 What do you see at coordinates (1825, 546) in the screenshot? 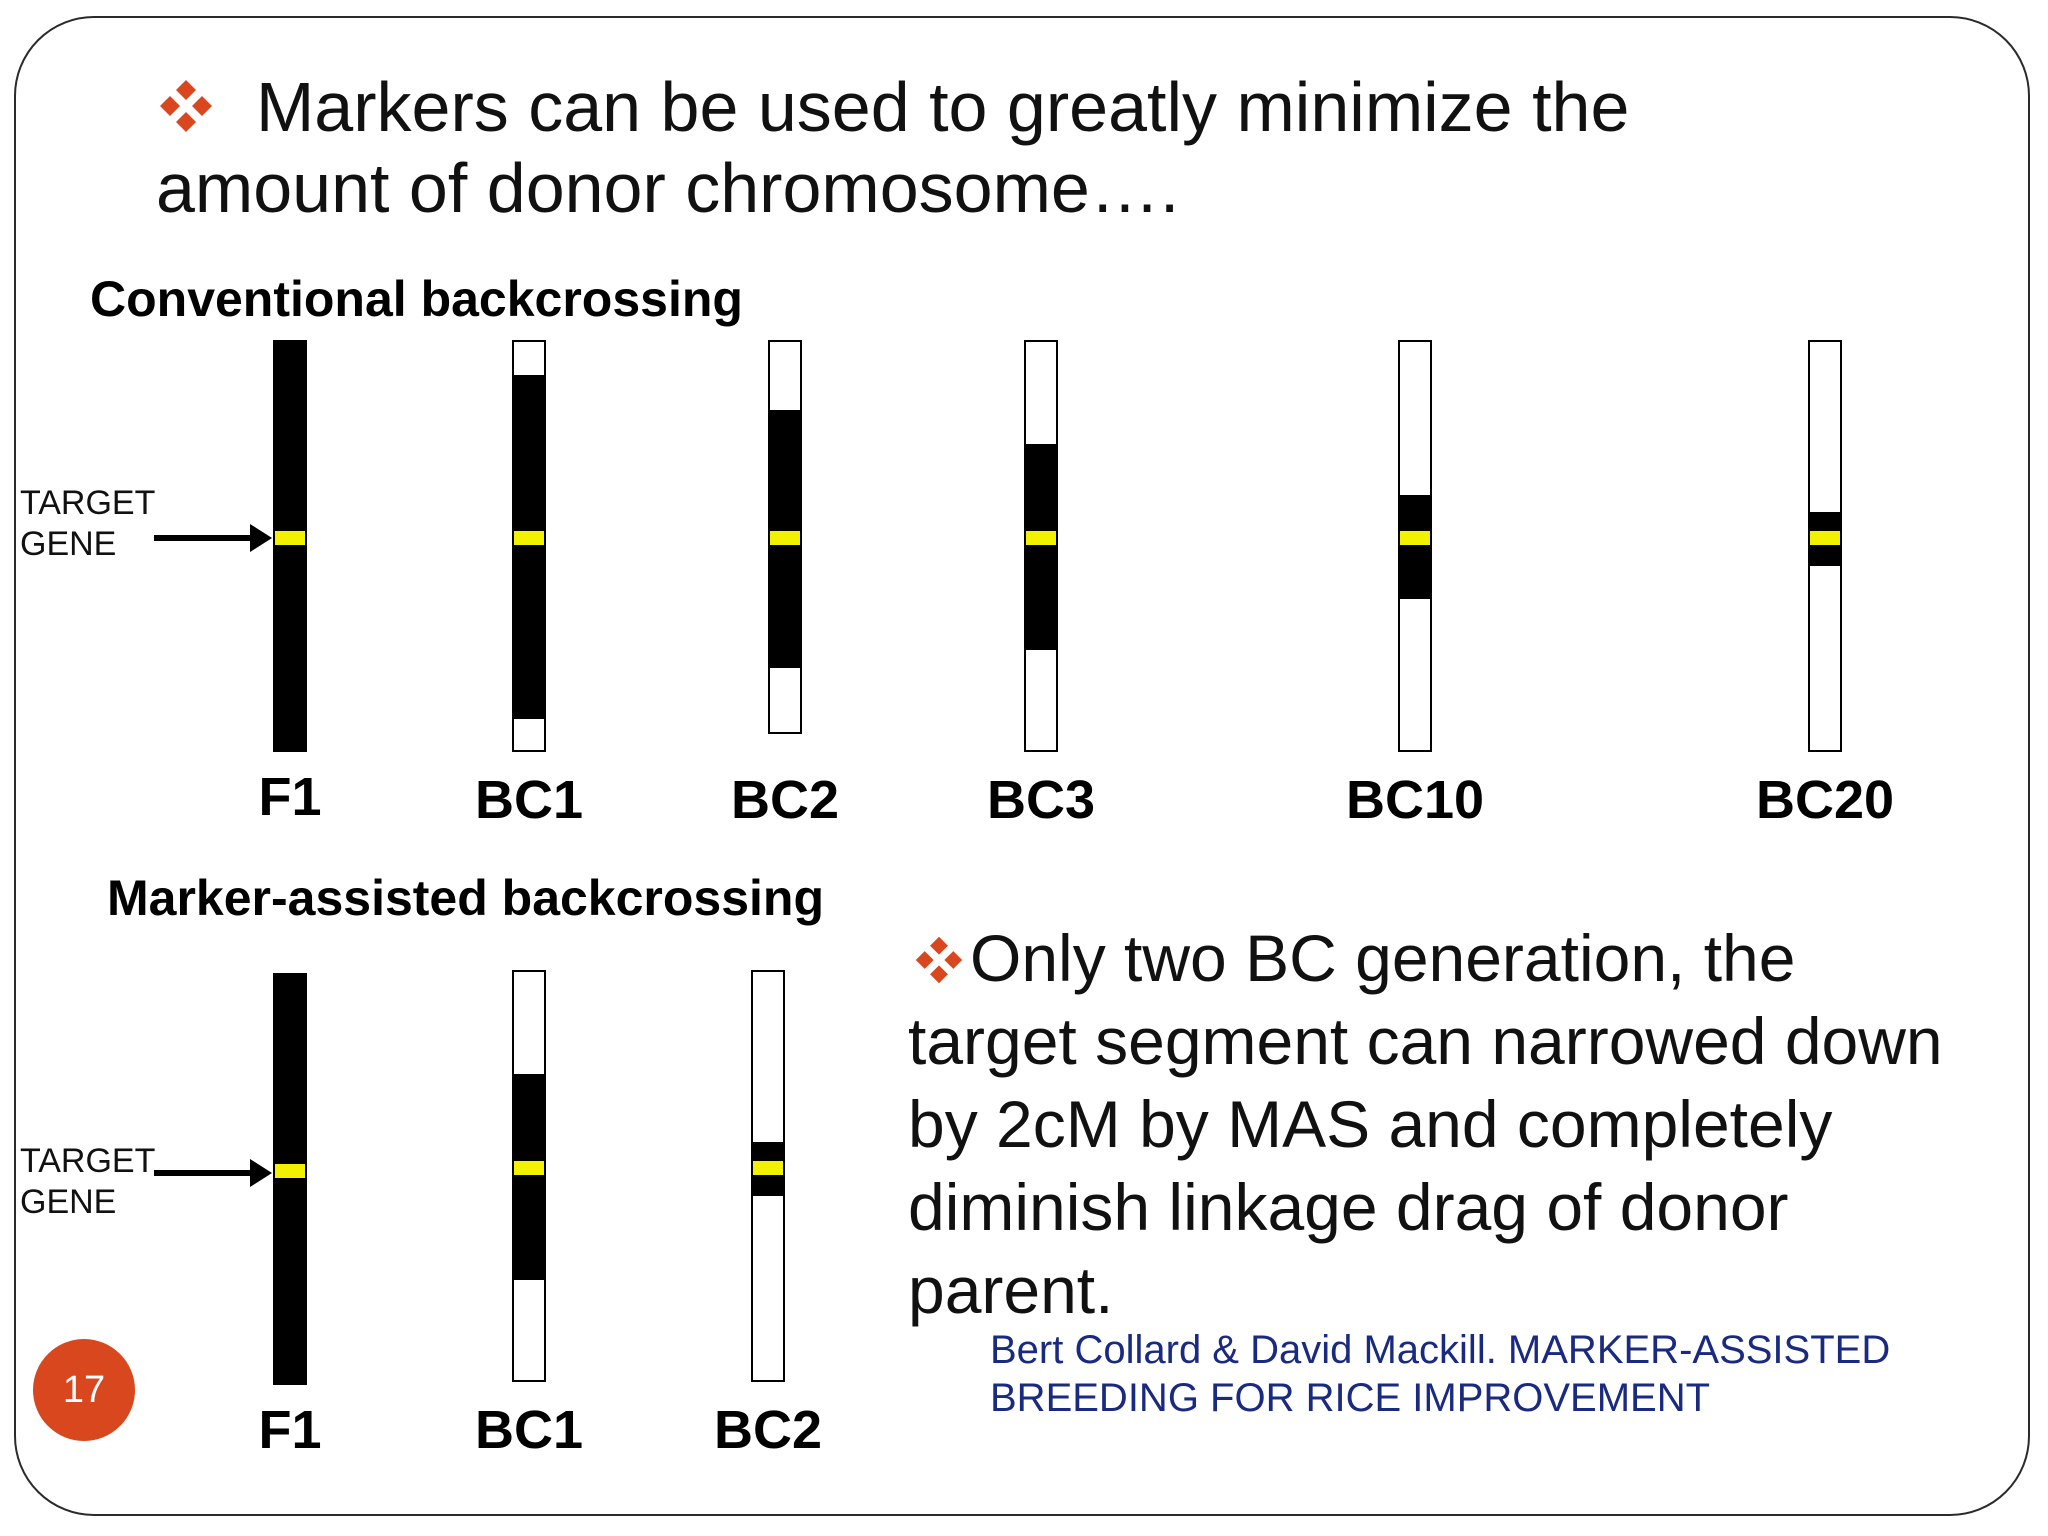
I see `chromosome-bc20-conventional` at bounding box center [1825, 546].